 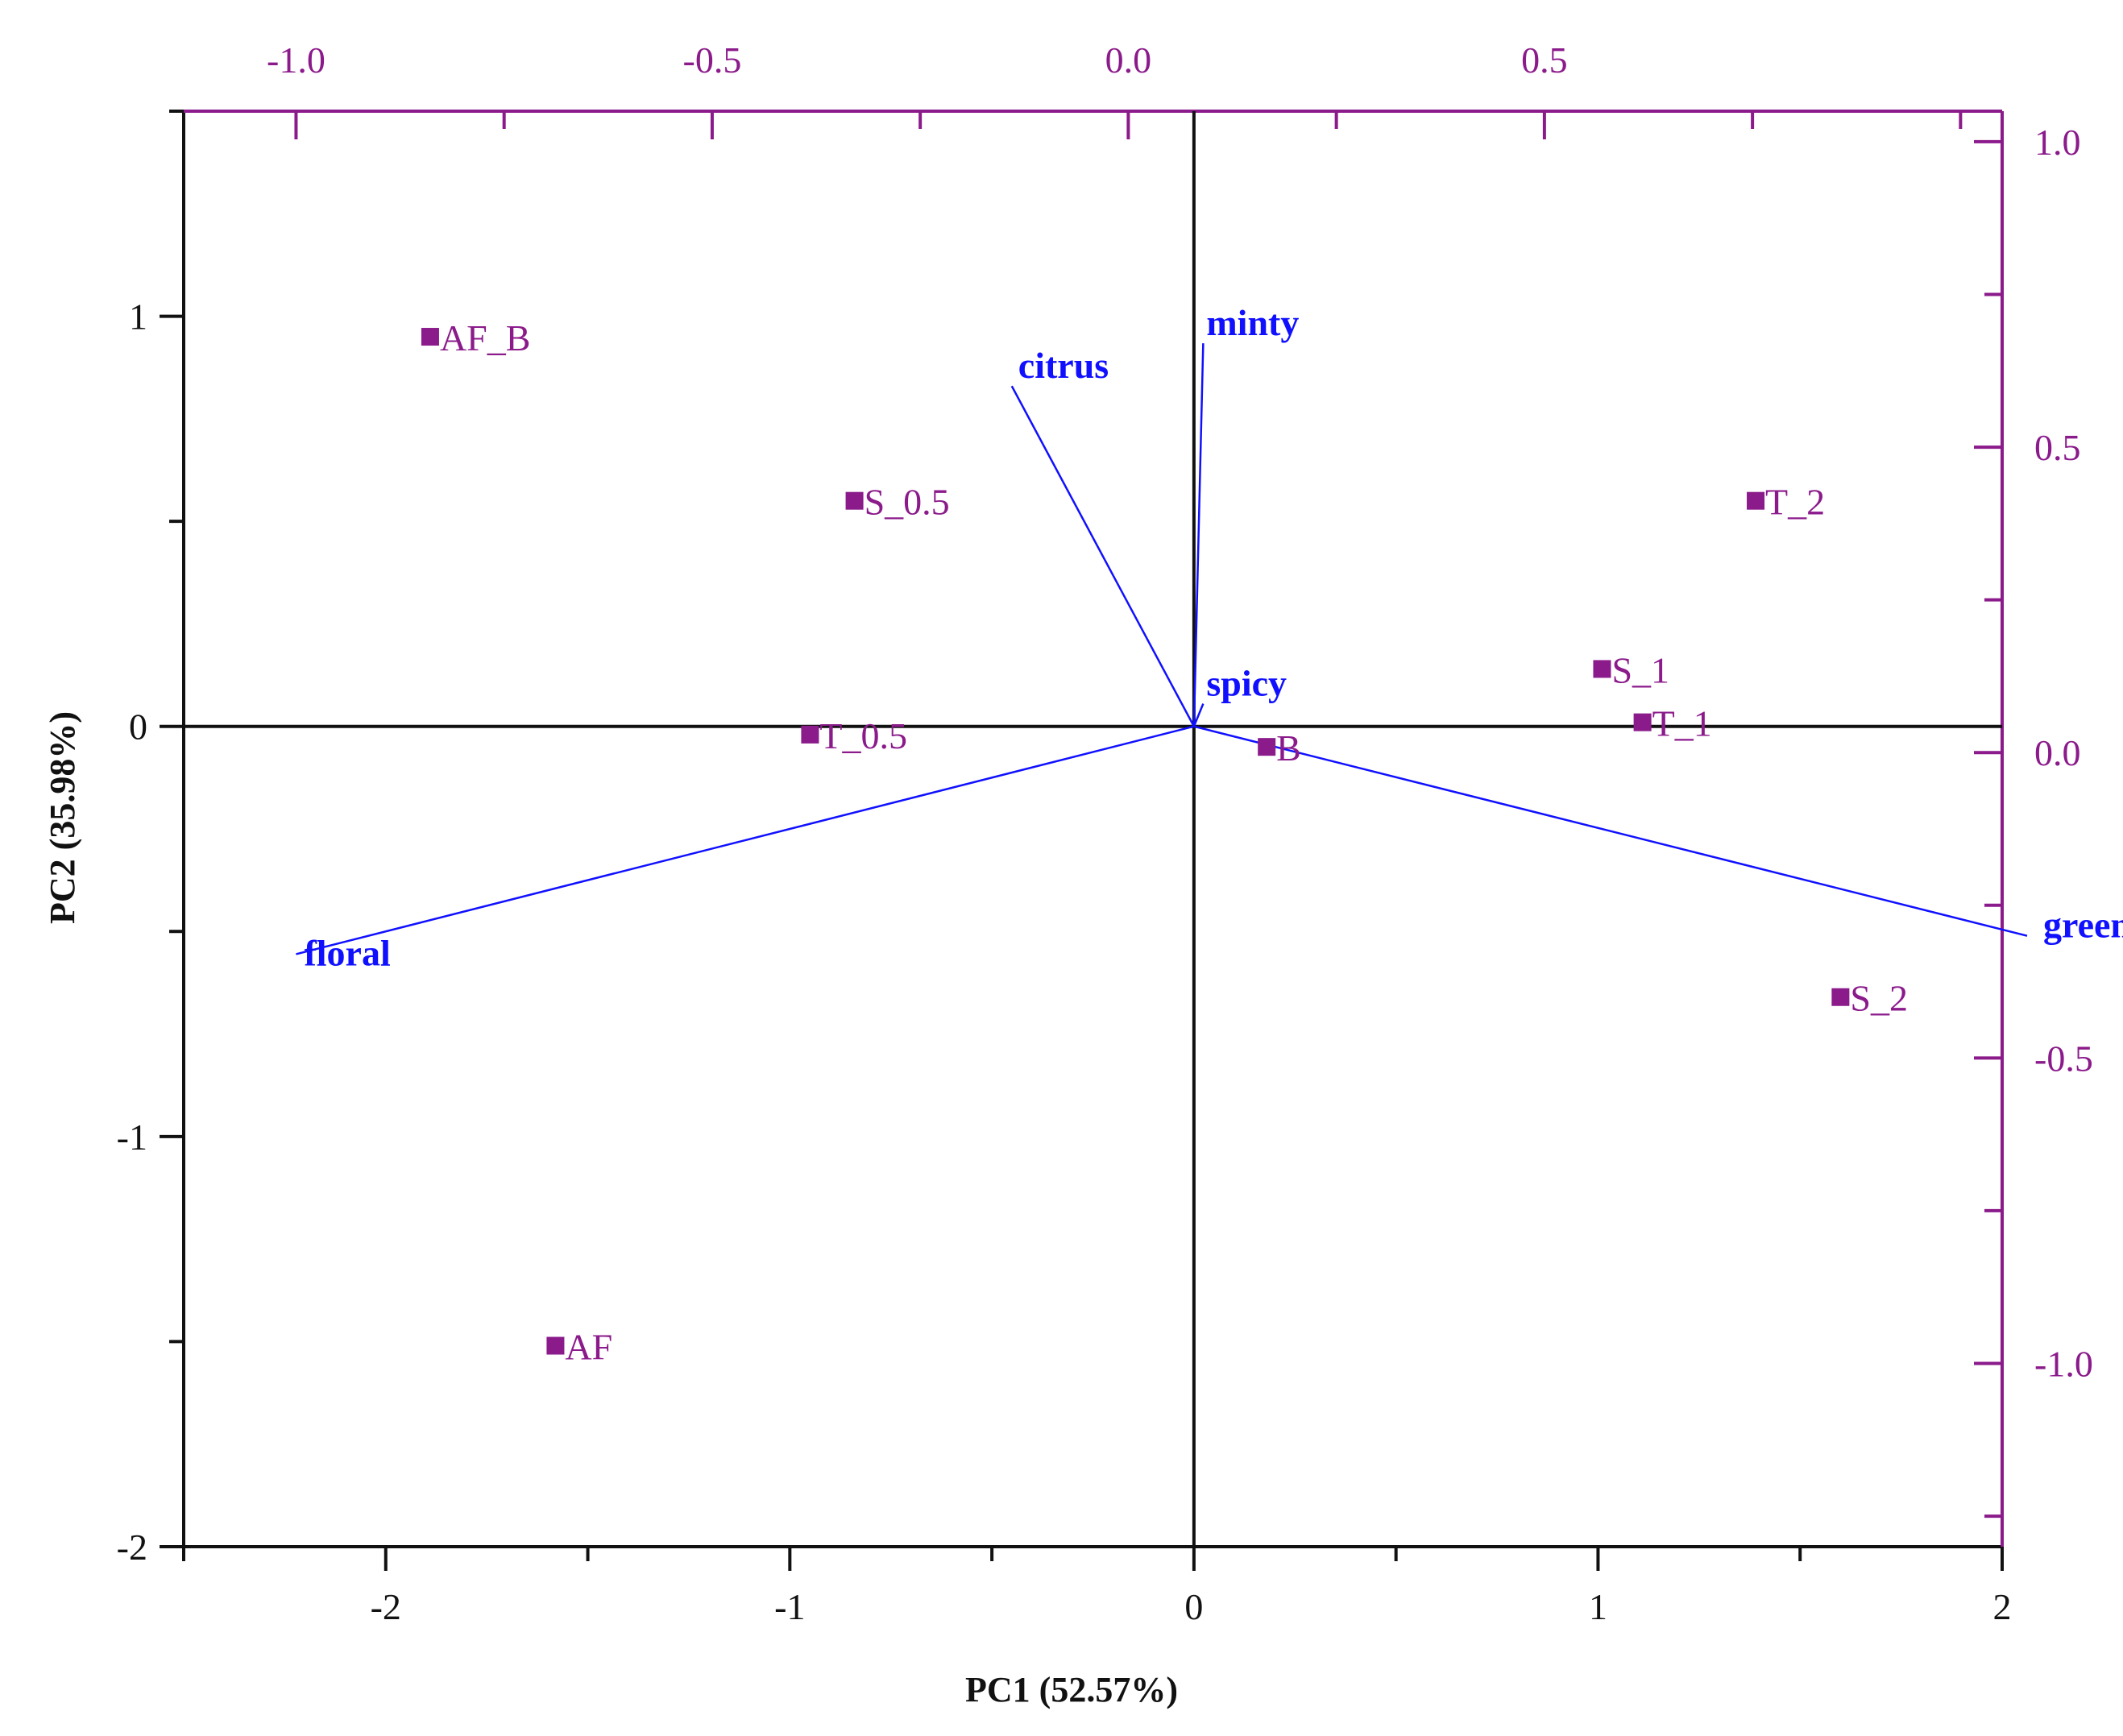 I want to click on loading-vector-minty, so click(x=1198, y=535).